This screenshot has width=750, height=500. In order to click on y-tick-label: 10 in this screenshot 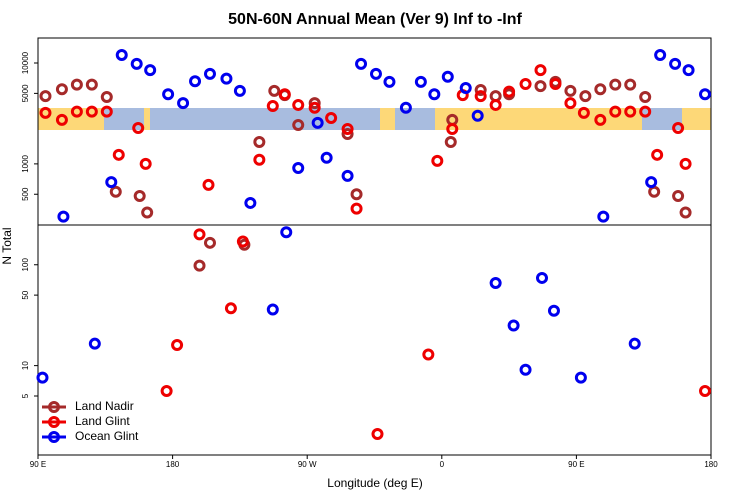, I will do `click(25, 365)`.